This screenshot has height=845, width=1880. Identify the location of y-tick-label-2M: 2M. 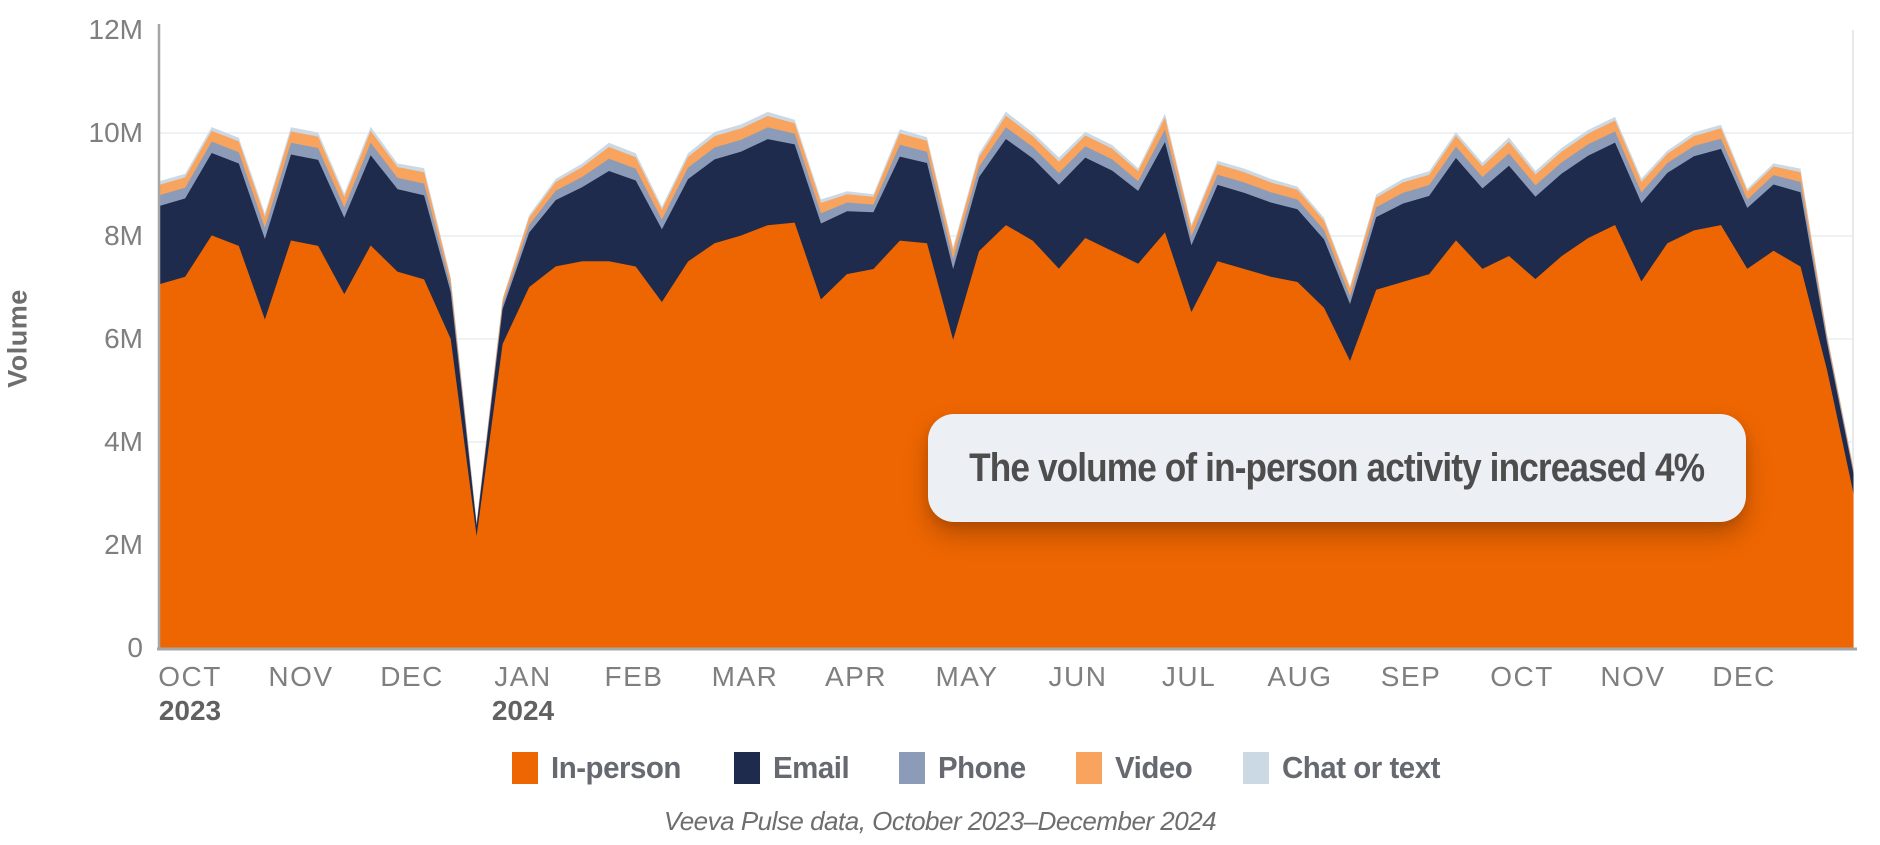
(123, 544).